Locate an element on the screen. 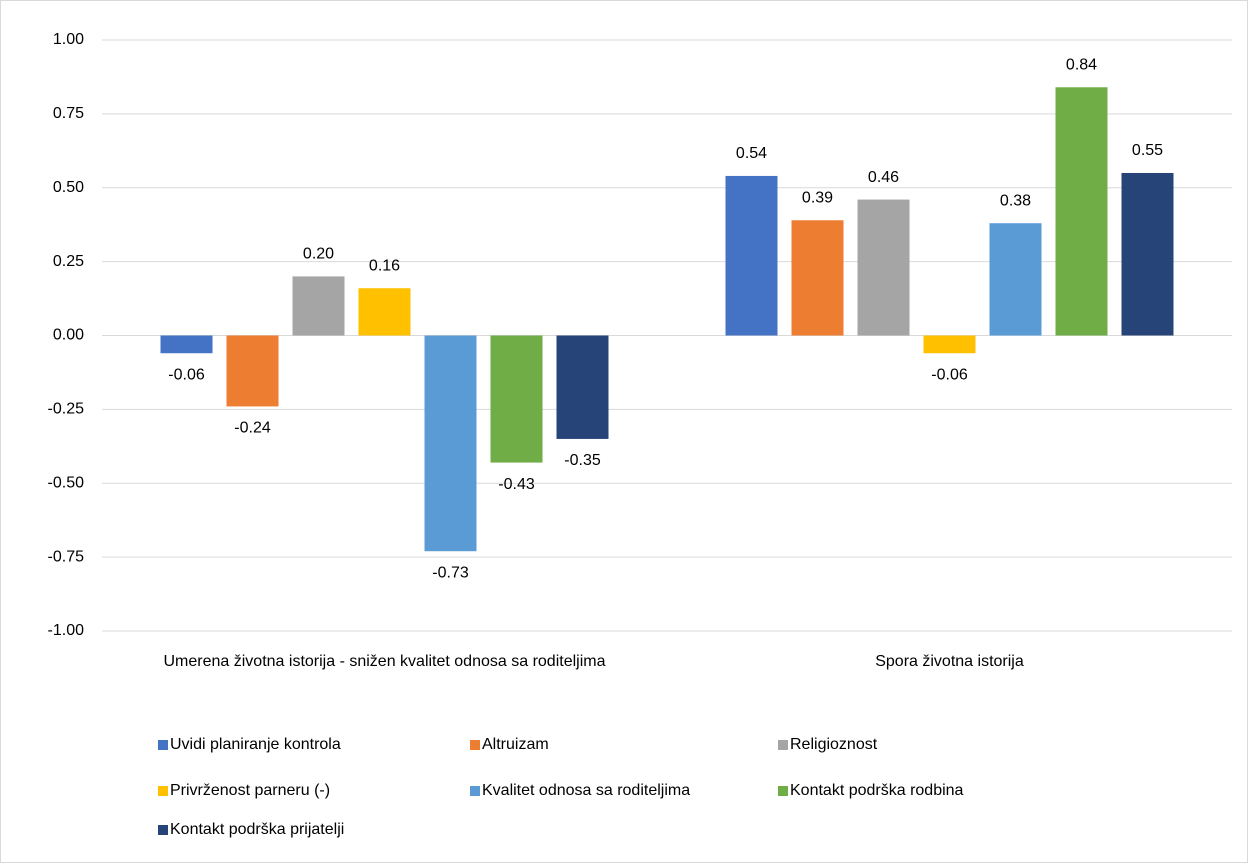 This screenshot has height=863, width=1248. y-tick-label: 0.50 is located at coordinates (68, 187).